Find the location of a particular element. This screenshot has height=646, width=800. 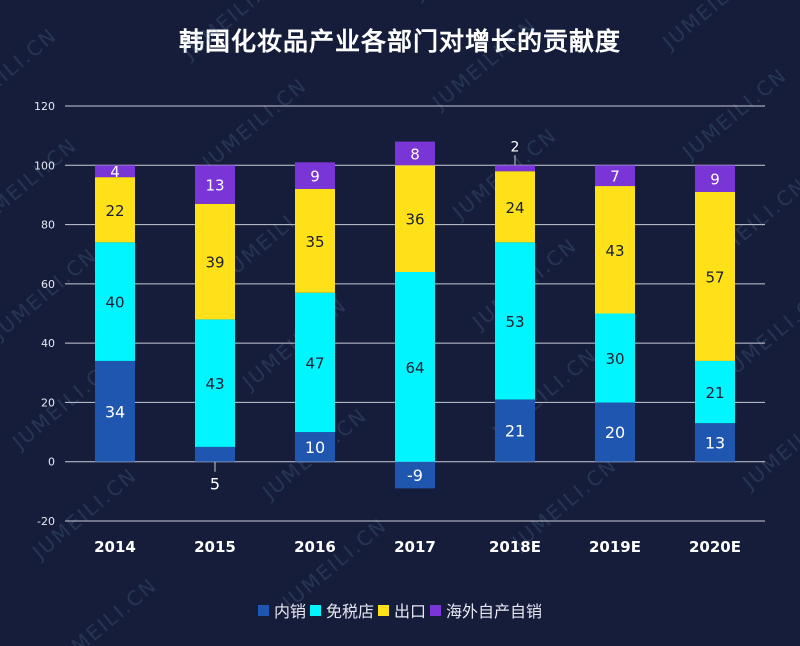

legend-item: 内销 is located at coordinates (281, 610).